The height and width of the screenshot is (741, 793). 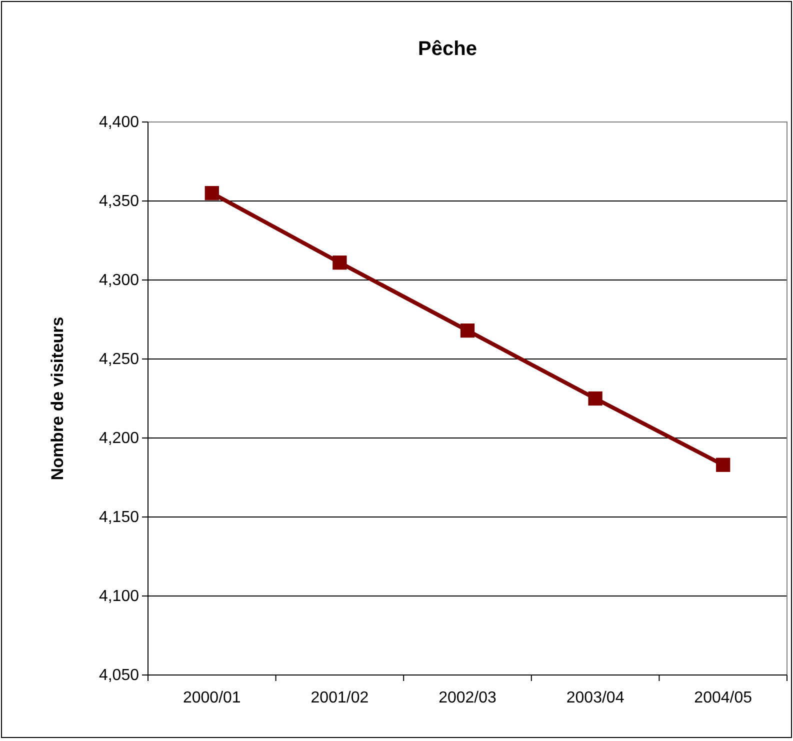 I want to click on y-tick-label: 4,200, so click(x=119, y=439).